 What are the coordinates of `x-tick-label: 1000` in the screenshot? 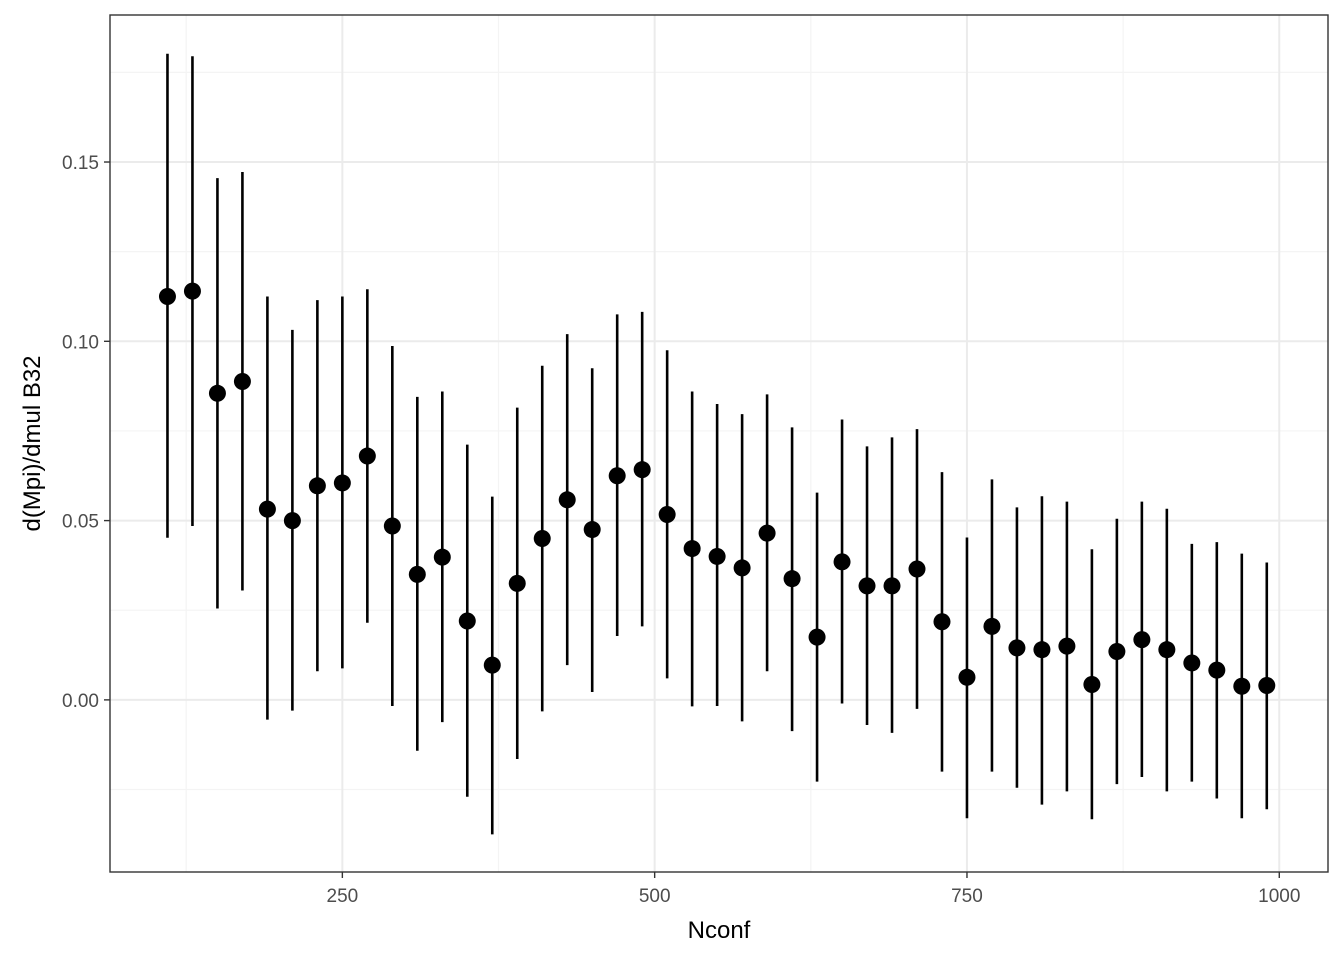 It's located at (1279, 896).